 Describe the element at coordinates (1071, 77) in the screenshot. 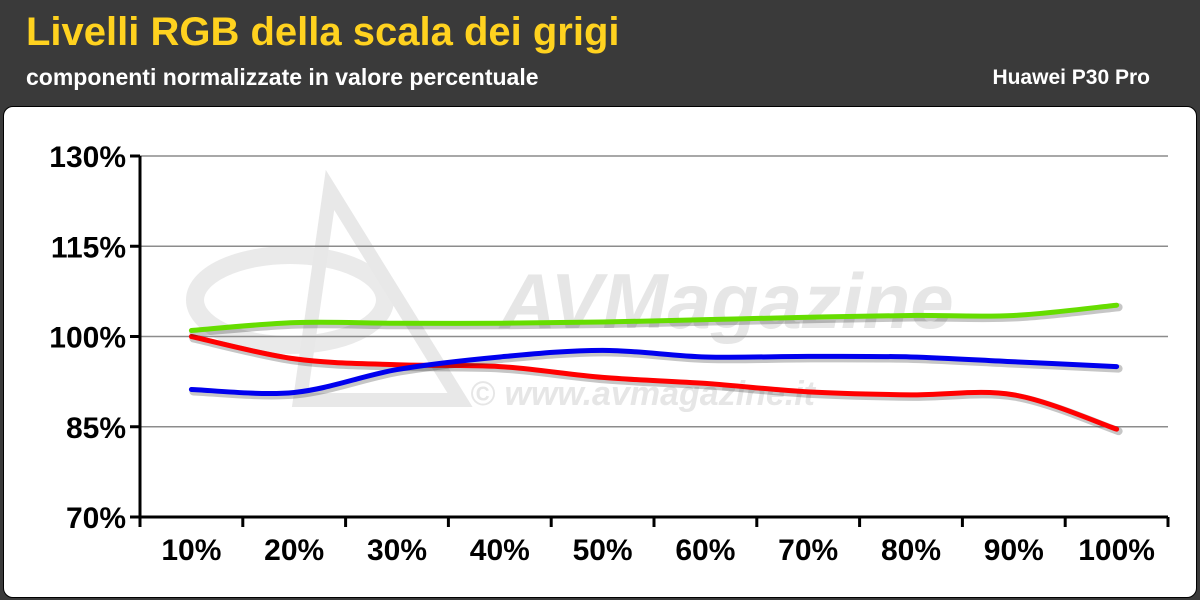

I see `device-name: Huawei P30 Pro` at that location.